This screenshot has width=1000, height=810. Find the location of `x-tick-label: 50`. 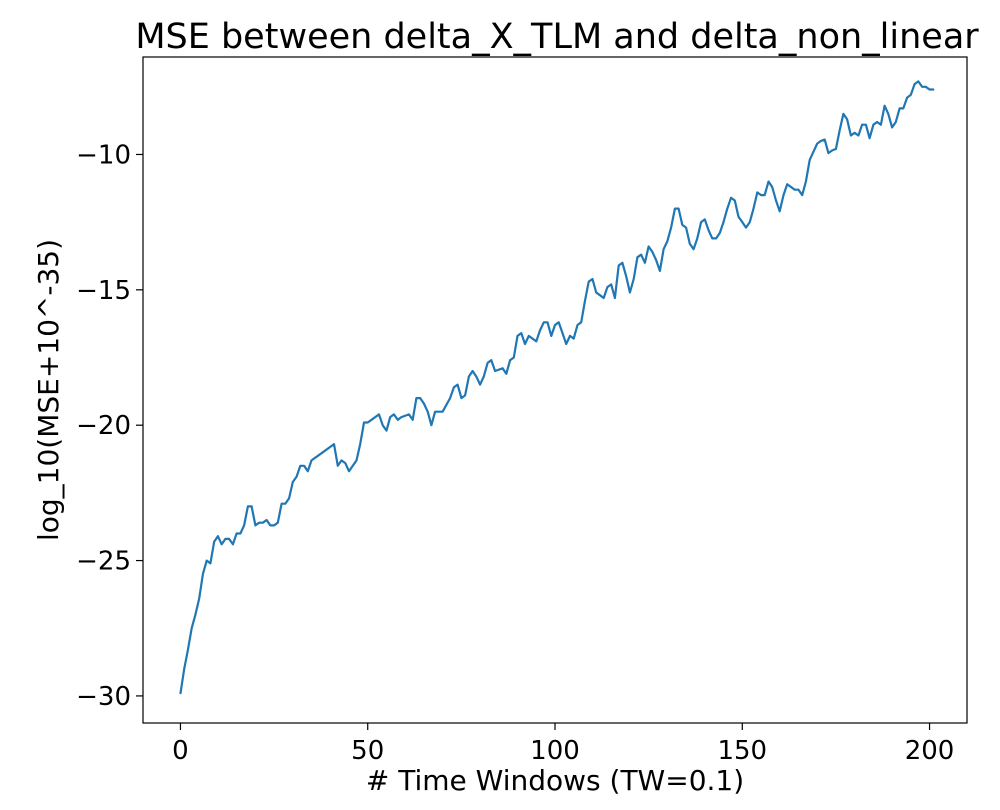

x-tick-label: 50 is located at coordinates (367, 751).